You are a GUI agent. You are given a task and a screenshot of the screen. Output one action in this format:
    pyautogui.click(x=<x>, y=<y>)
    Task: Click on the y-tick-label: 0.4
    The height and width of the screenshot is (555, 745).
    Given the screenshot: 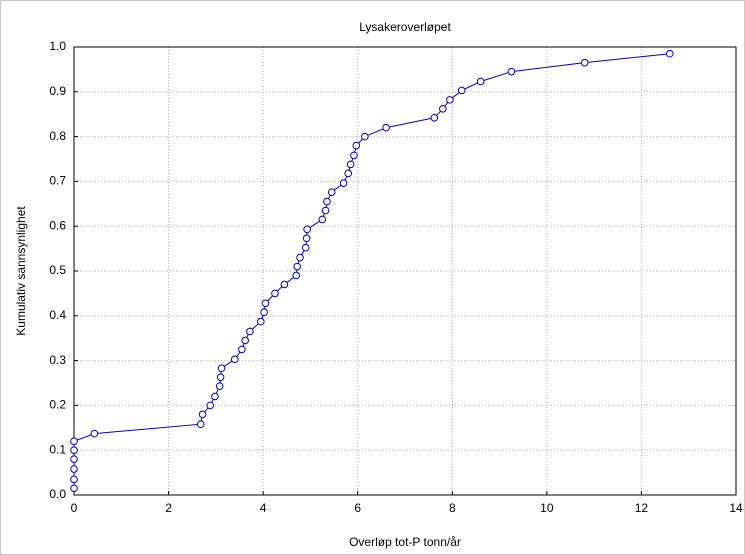 What is the action you would take?
    pyautogui.click(x=57, y=315)
    